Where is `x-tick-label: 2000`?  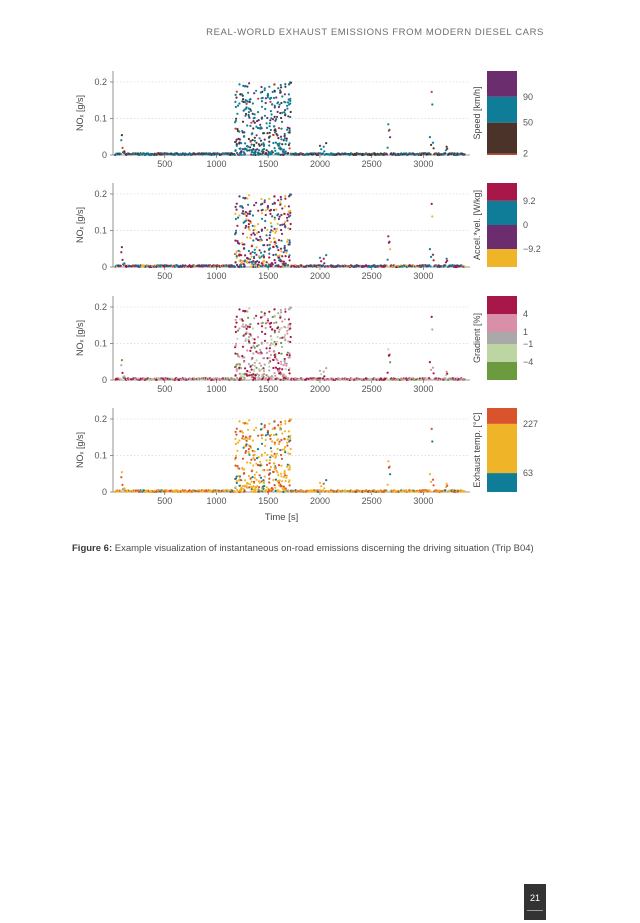
x-tick-label: 2000 is located at coordinates (320, 276).